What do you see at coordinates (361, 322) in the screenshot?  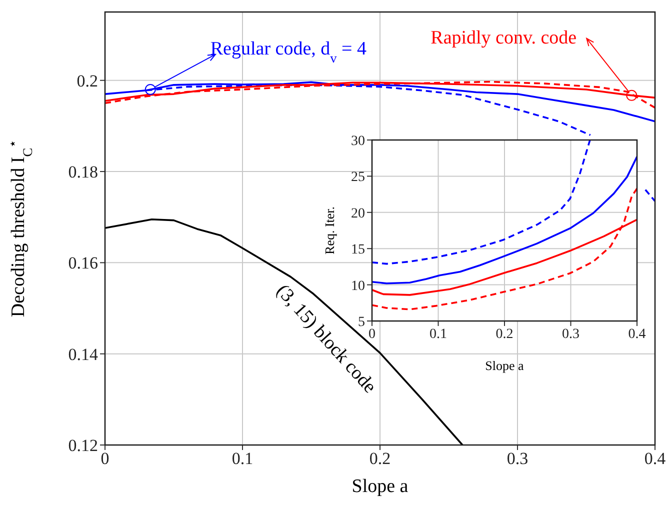 I see `y-tick-label: 5` at bounding box center [361, 322].